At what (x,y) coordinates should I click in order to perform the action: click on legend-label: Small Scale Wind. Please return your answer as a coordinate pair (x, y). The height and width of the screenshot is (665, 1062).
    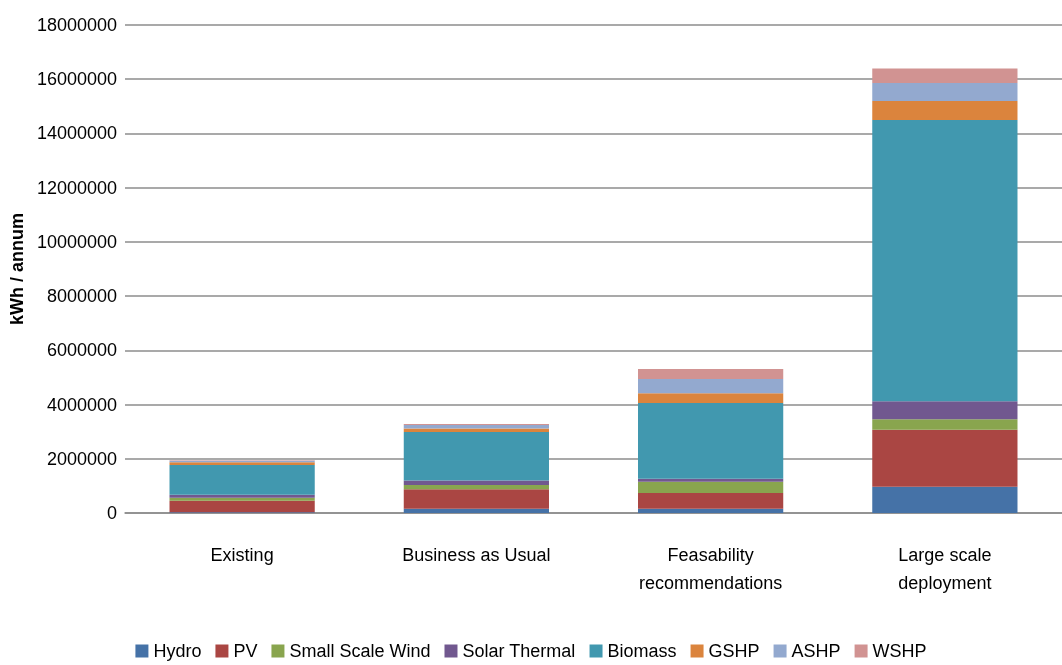
    Looking at the image, I should click on (360, 651).